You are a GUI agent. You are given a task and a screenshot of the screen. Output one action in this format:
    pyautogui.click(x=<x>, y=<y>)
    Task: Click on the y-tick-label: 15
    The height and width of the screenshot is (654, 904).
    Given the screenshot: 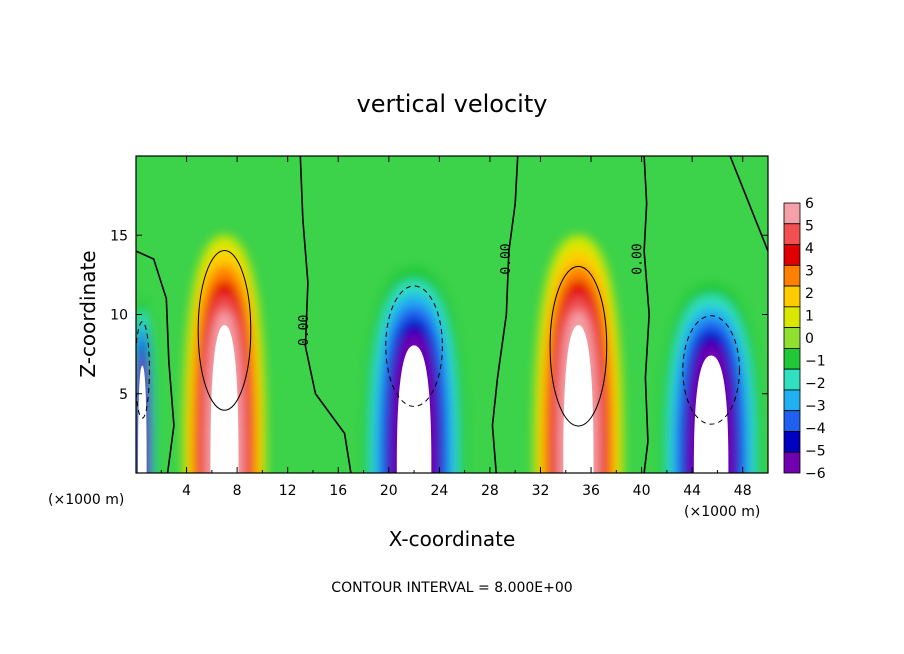 What is the action you would take?
    pyautogui.click(x=119, y=236)
    